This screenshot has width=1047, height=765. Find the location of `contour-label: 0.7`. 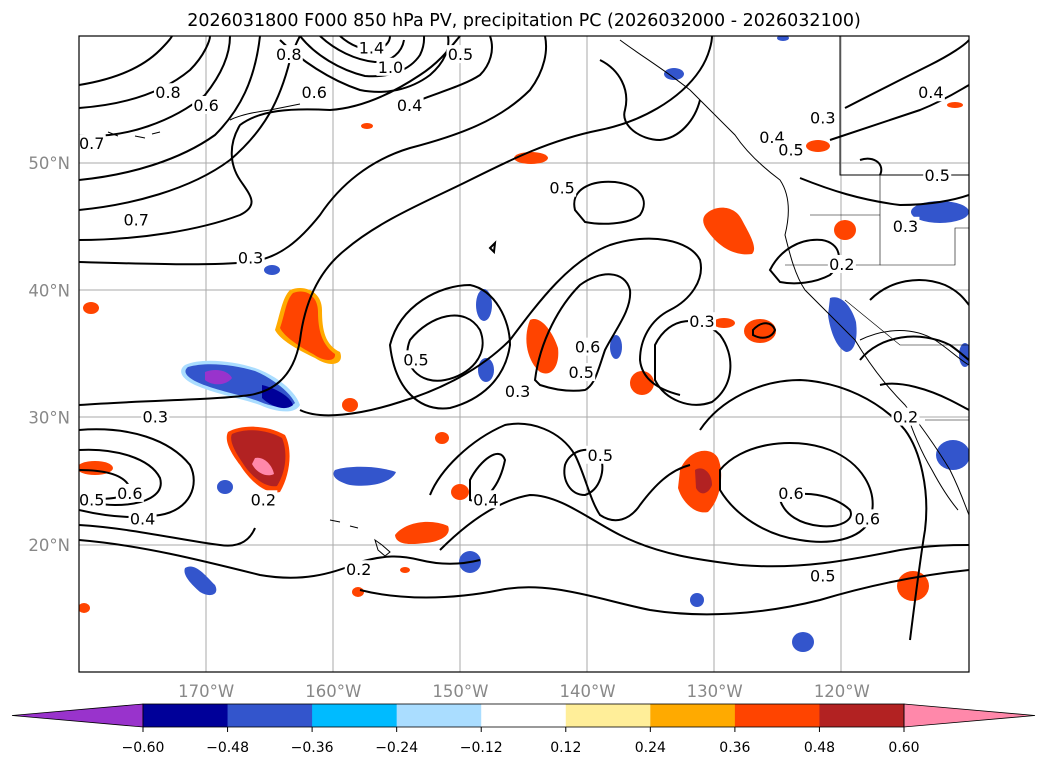

contour-label: 0.7 is located at coordinates (91, 143).